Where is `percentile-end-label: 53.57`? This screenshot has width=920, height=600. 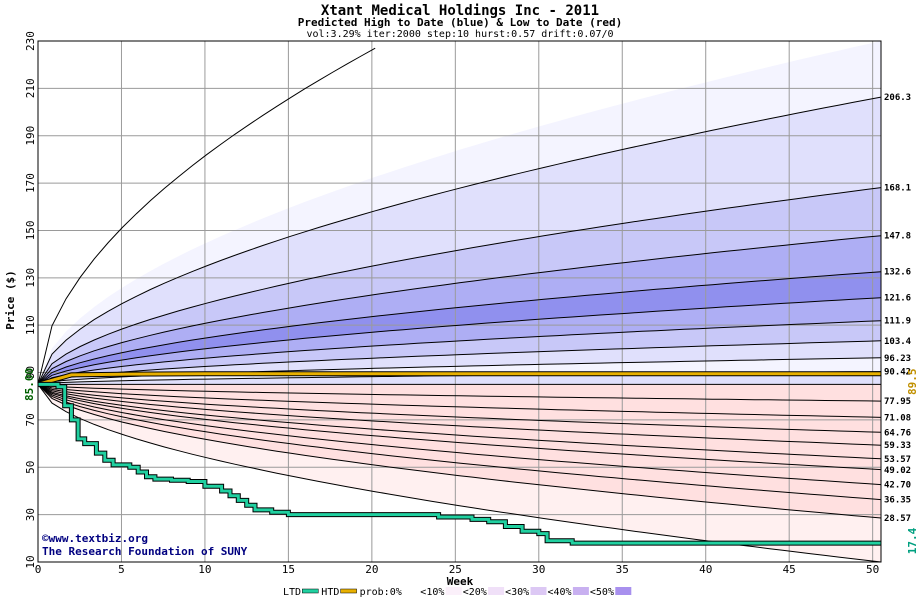 percentile-end-label: 53.57 is located at coordinates (897, 460).